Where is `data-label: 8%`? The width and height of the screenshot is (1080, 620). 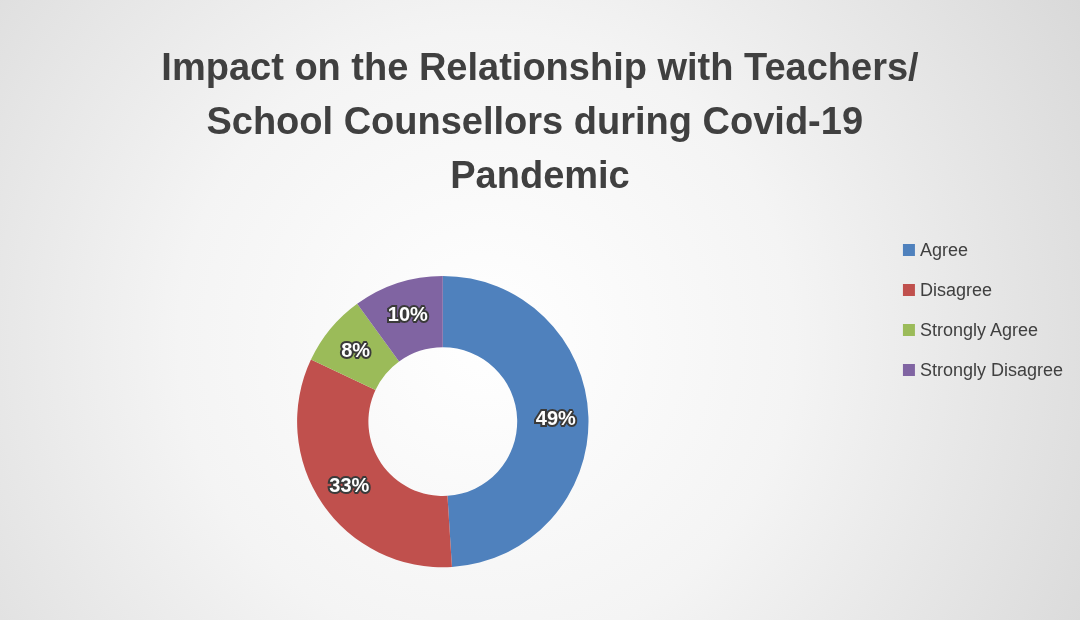 data-label: 8% is located at coordinates (356, 349).